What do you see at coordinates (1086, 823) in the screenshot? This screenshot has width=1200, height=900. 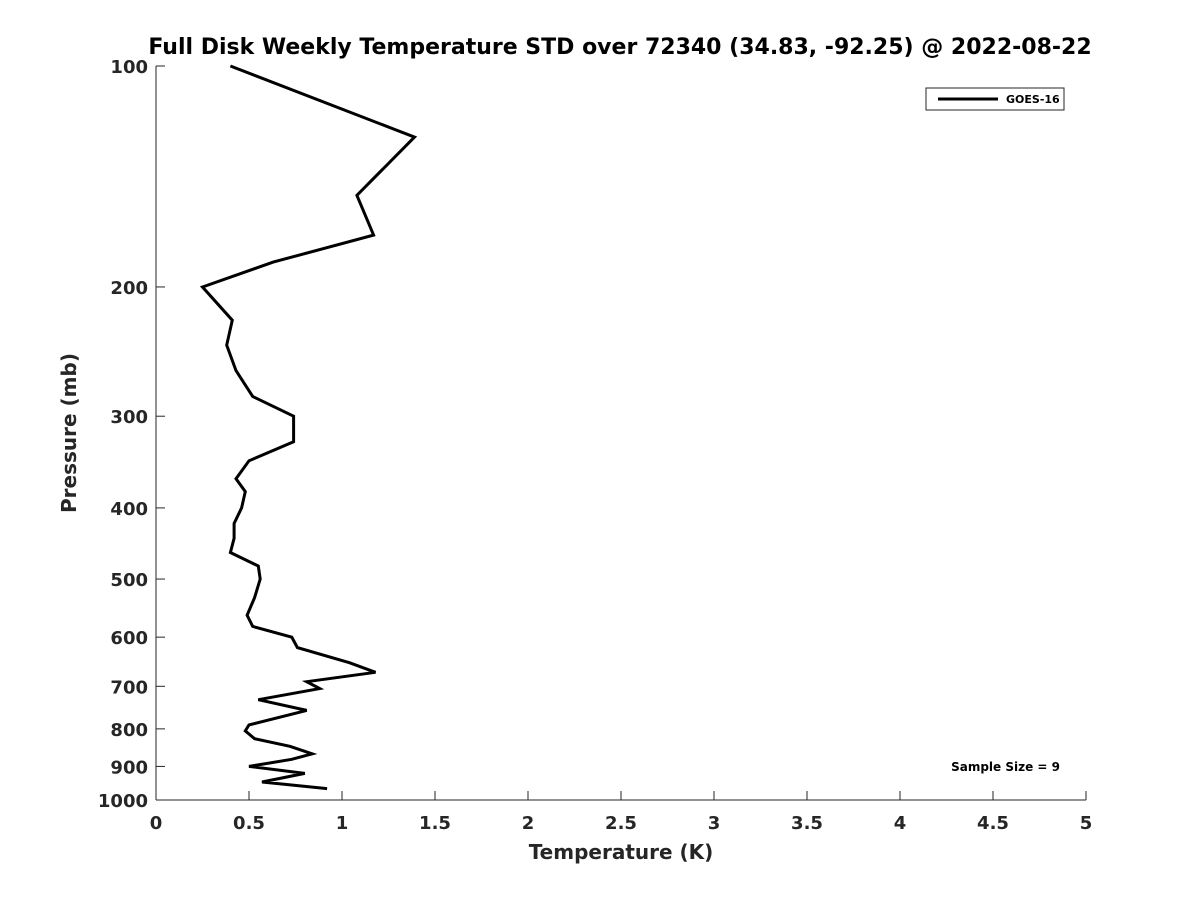 I see `x-tick-label: 5` at bounding box center [1086, 823].